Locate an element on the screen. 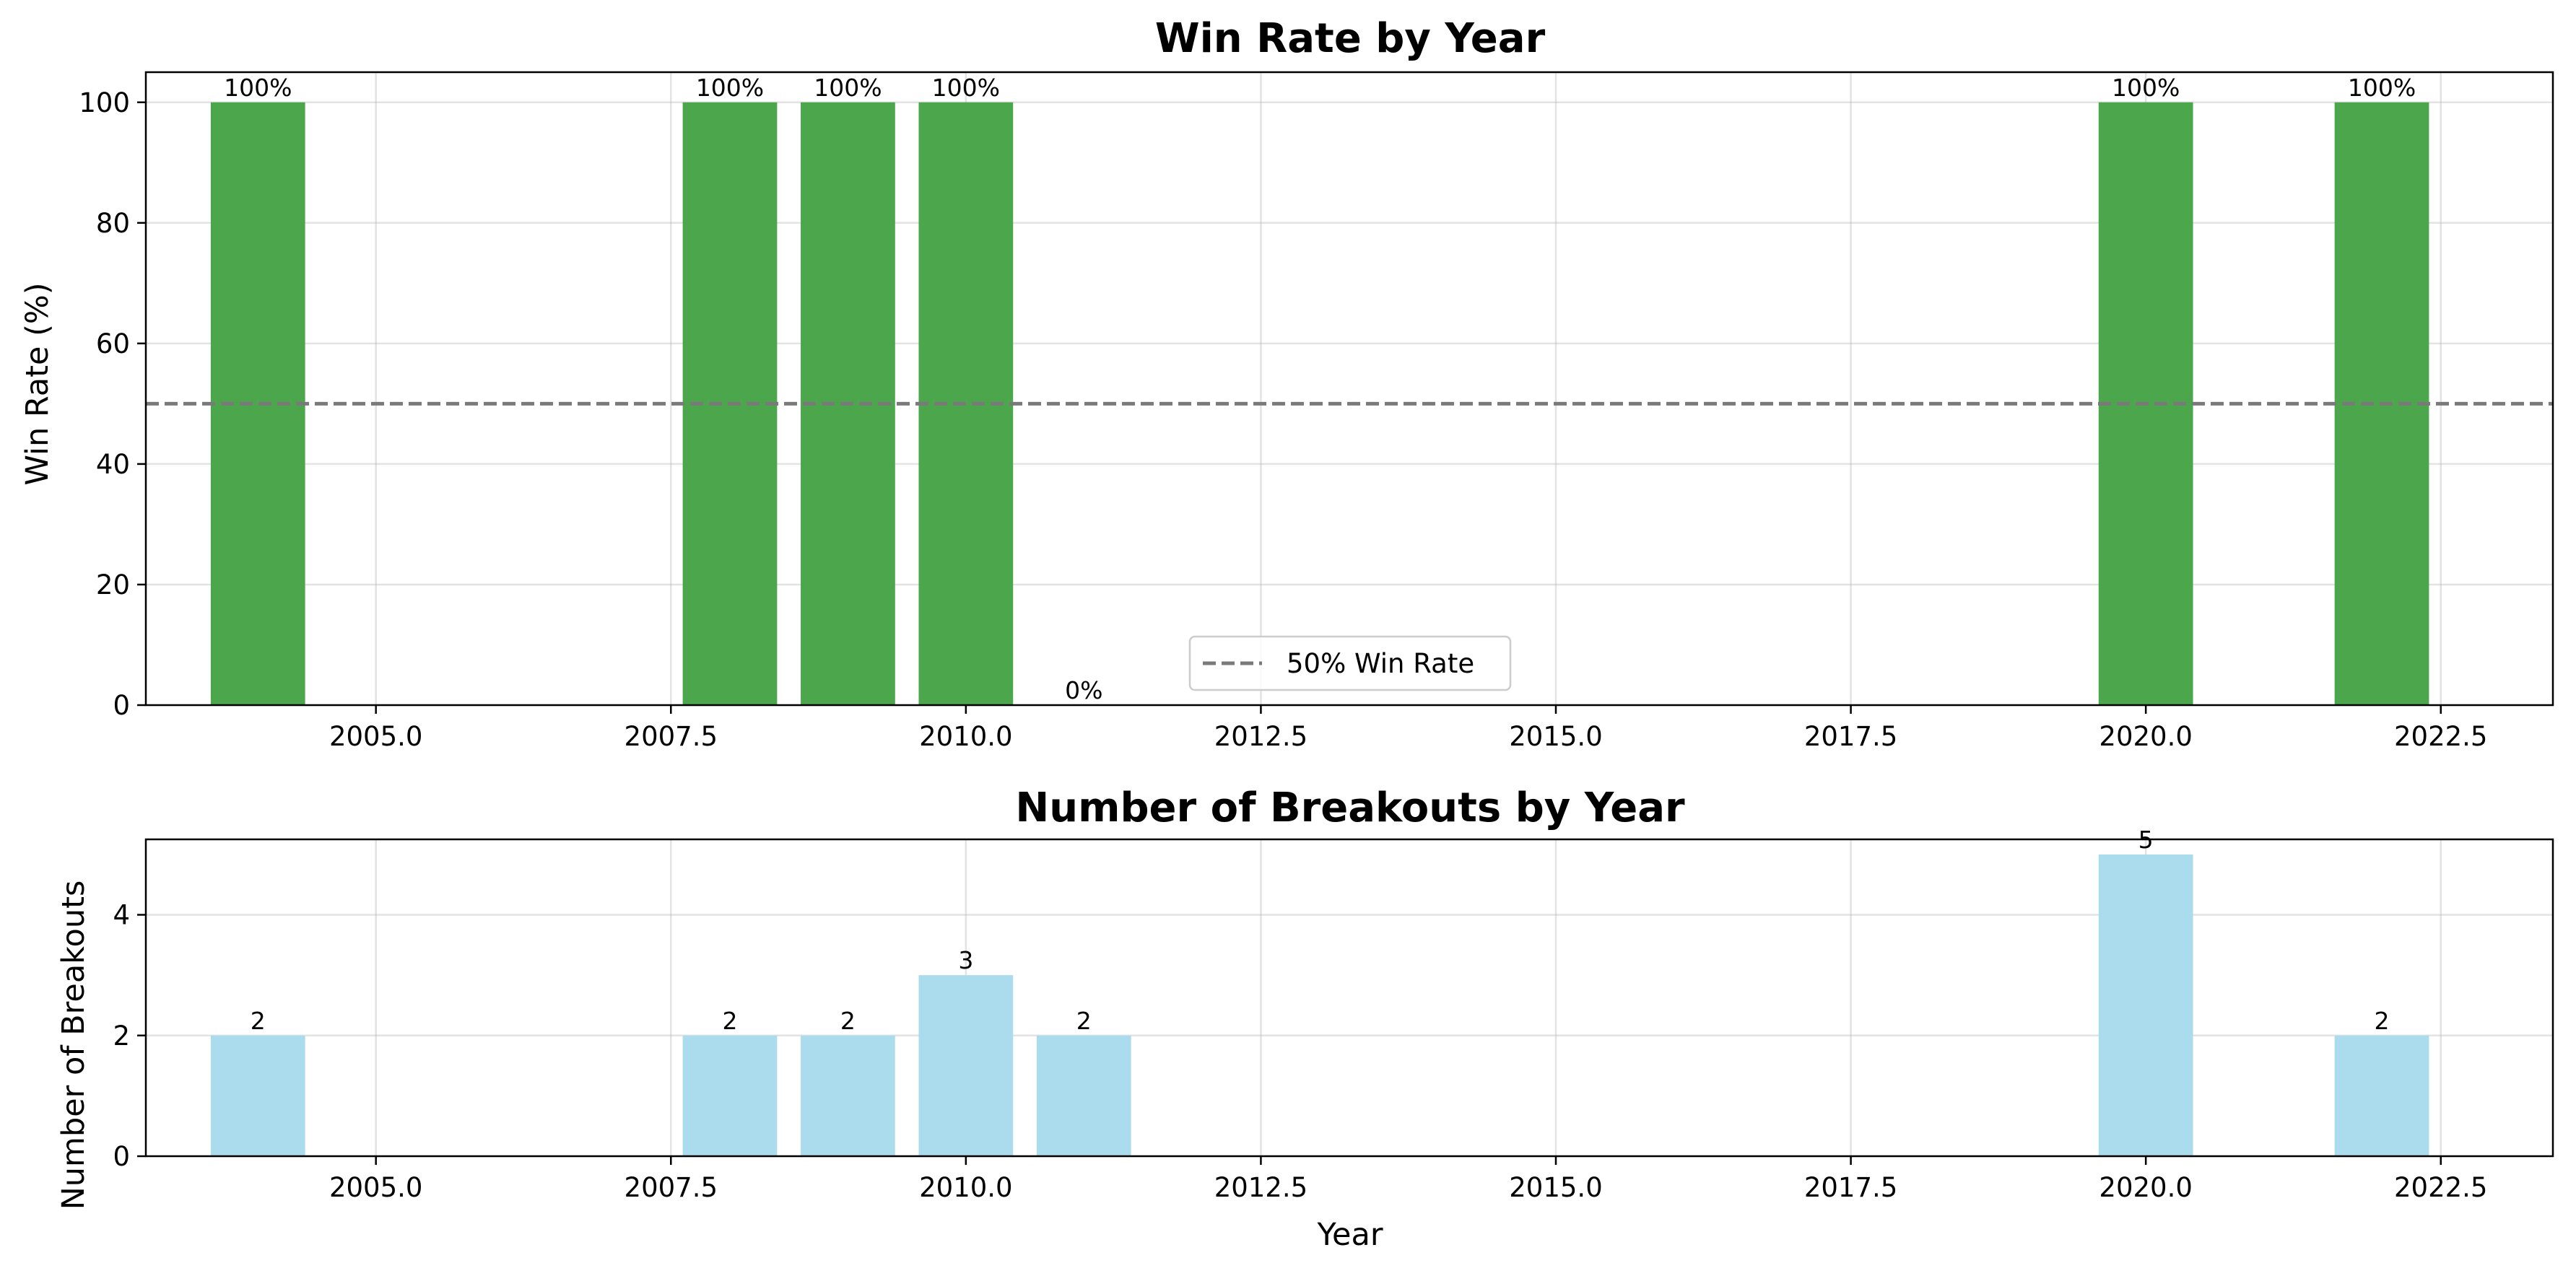 Image resolution: width=2576 pixels, height=1276 pixels. win-rate-bar-value-label: 0% is located at coordinates (1083, 690).